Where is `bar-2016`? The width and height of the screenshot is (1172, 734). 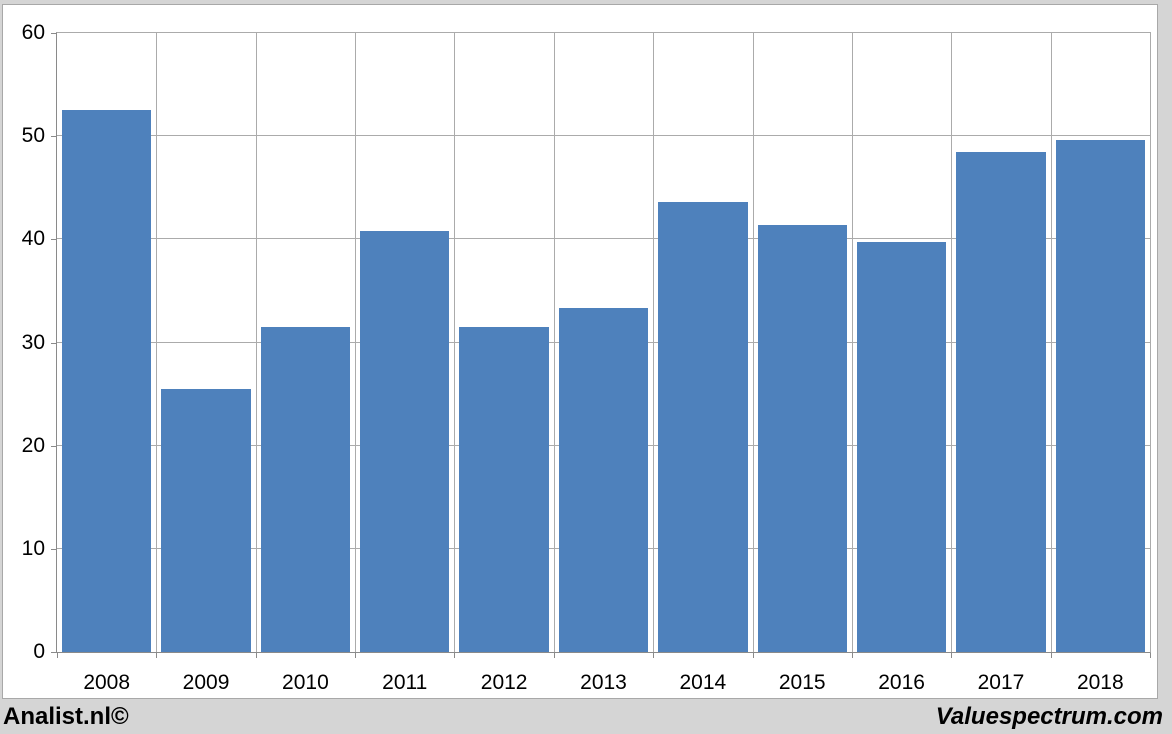 bar-2016 is located at coordinates (901, 447).